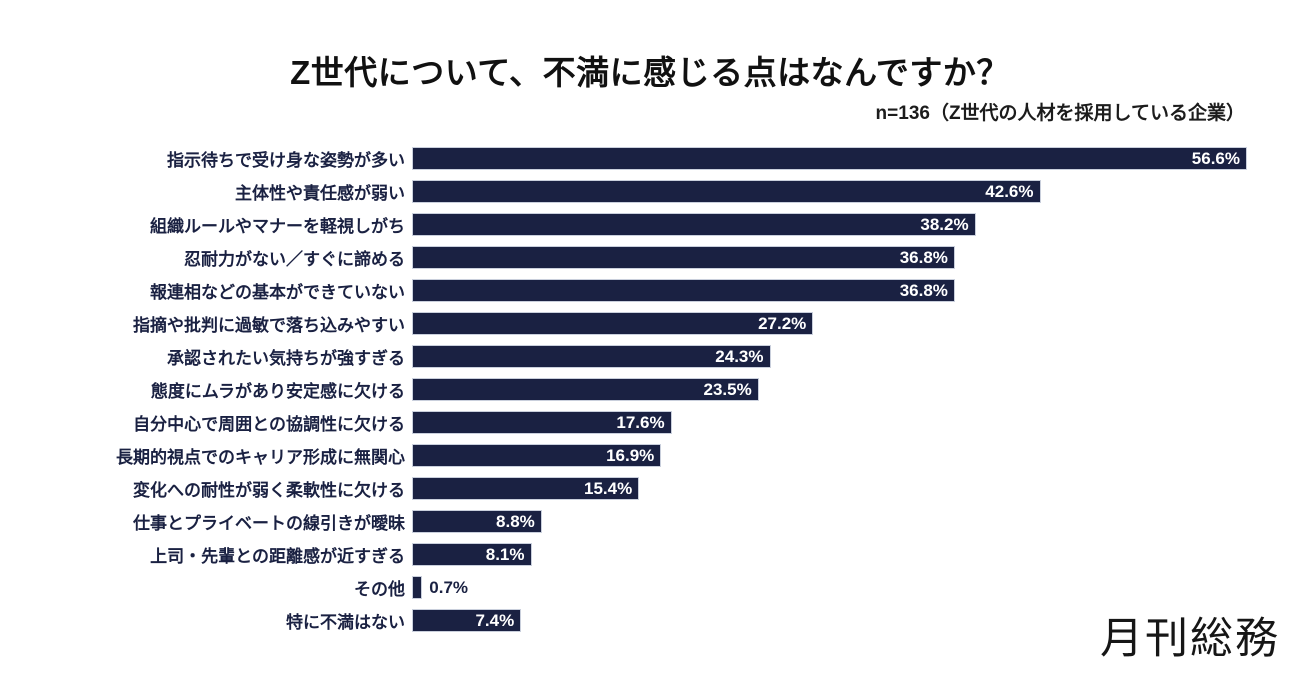 This screenshot has height=680, width=1300. I want to click on bar-row: 忍耐力がない／すぐに諦める 36.8%, so click(650, 257).